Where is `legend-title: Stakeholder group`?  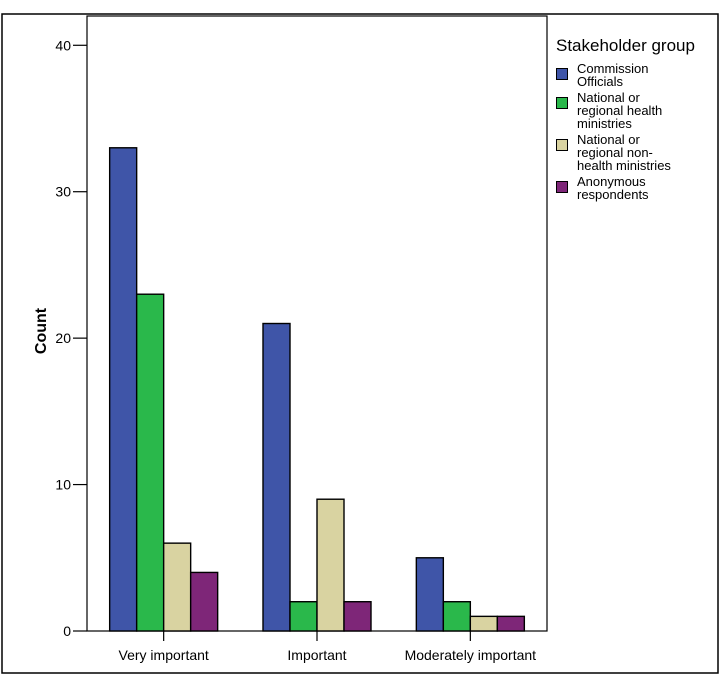
legend-title: Stakeholder group is located at coordinates (625, 45).